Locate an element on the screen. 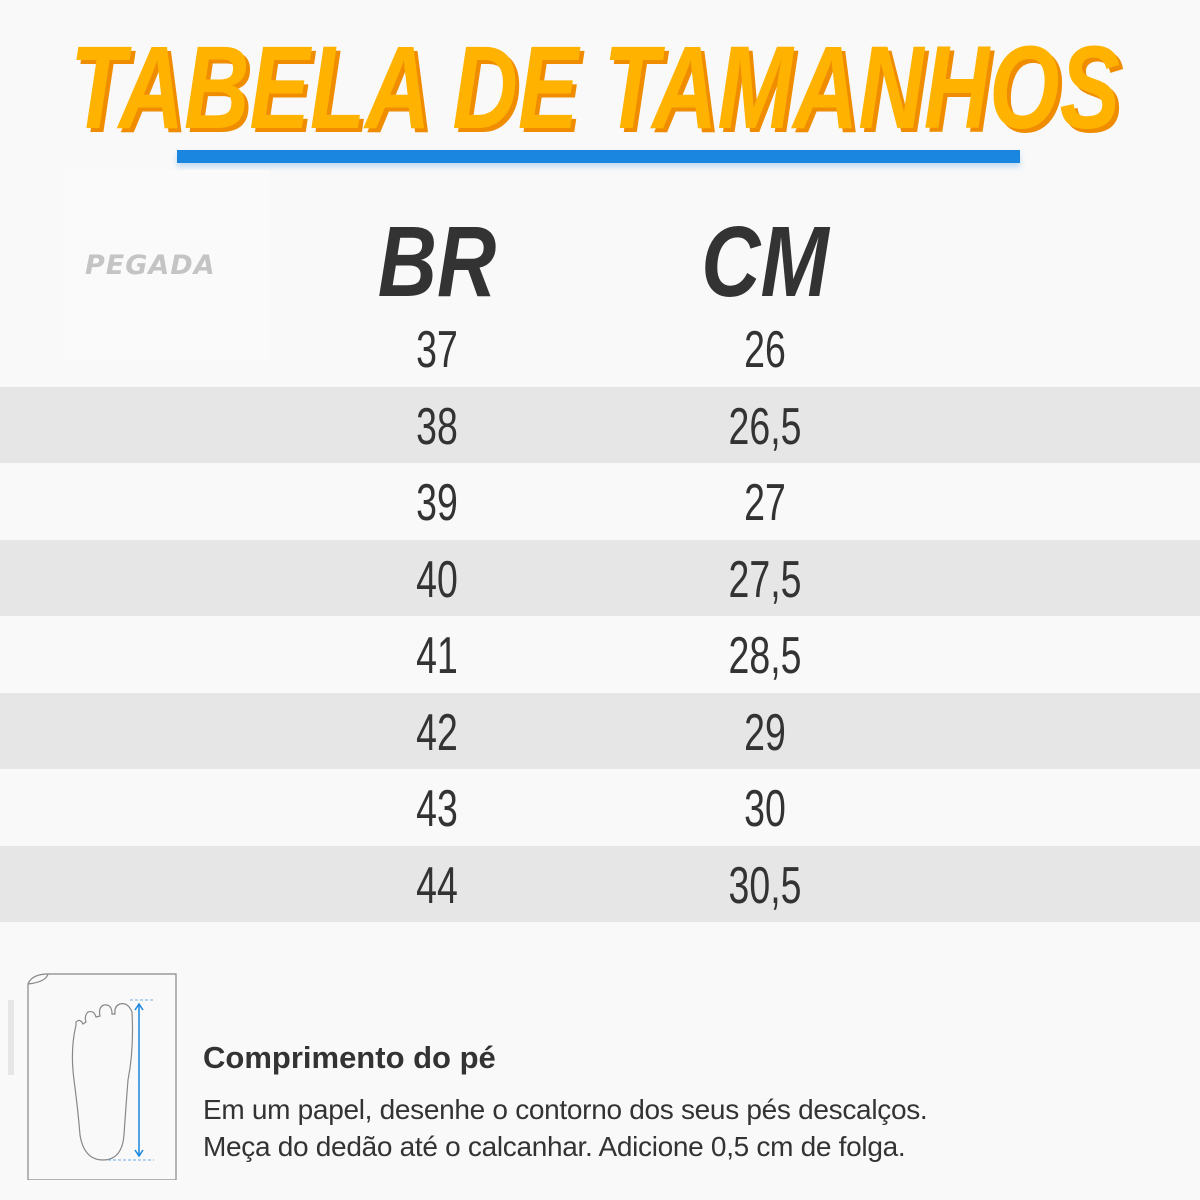 This screenshot has height=1200, width=1200. page-title-text: TABELA DE TAMANHOS is located at coordinates (595, 86).